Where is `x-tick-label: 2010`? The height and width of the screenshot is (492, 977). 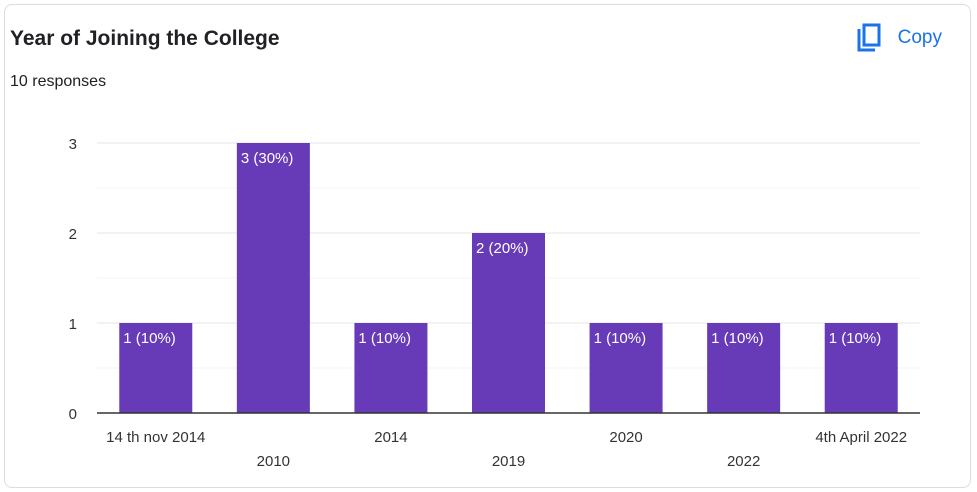
x-tick-label: 2010 is located at coordinates (273, 461).